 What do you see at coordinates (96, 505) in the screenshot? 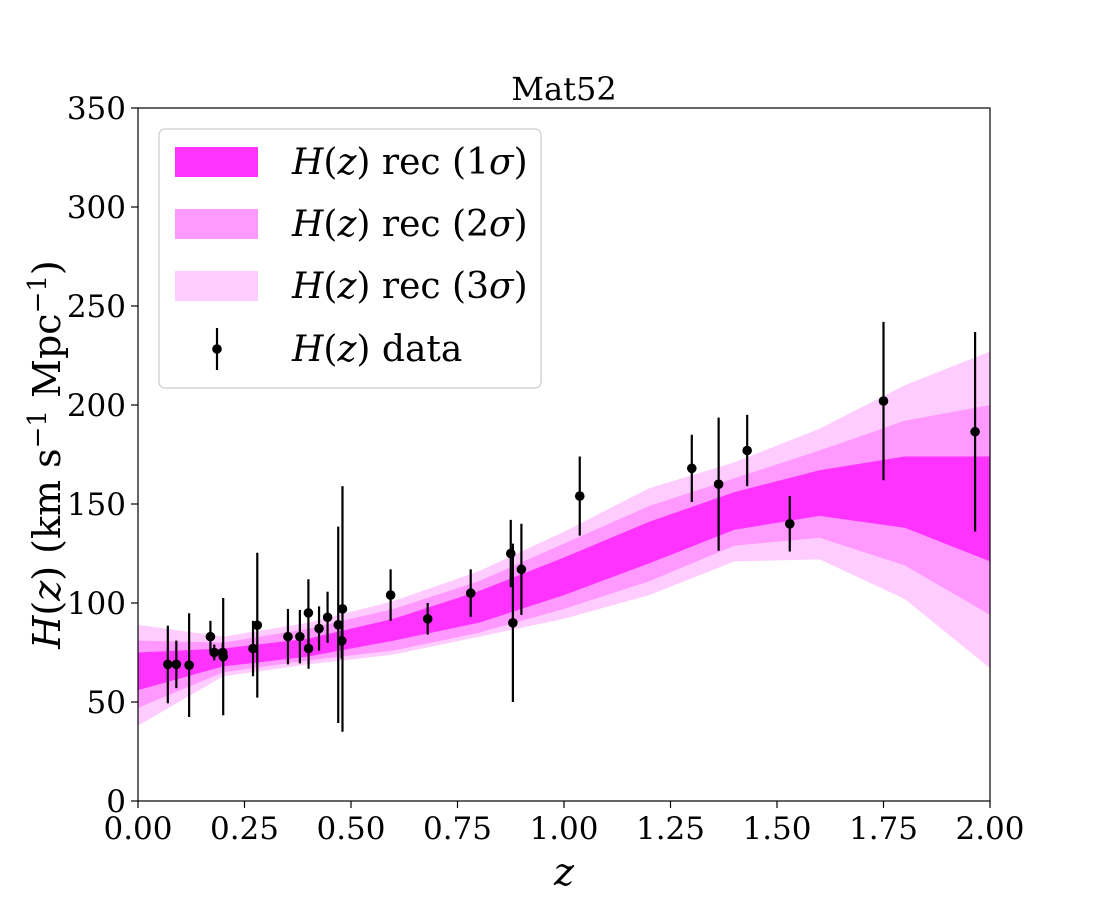
I see `y-tick-label: 150` at bounding box center [96, 505].